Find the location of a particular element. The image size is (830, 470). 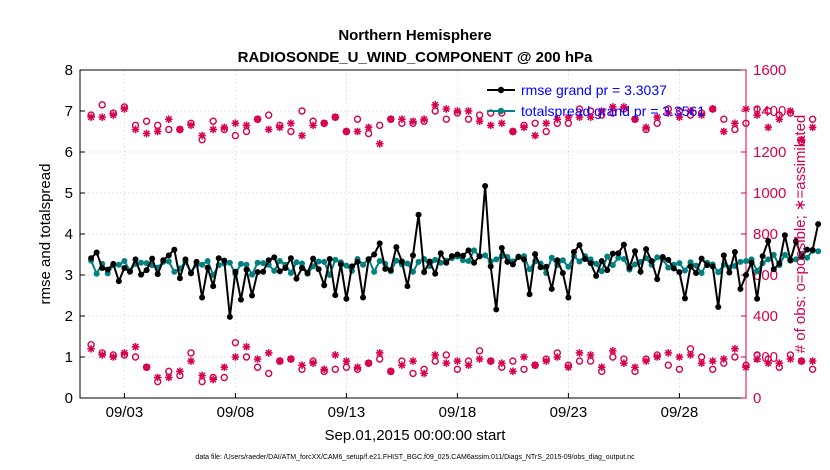

y-tick-label: 5 is located at coordinates (69, 193).